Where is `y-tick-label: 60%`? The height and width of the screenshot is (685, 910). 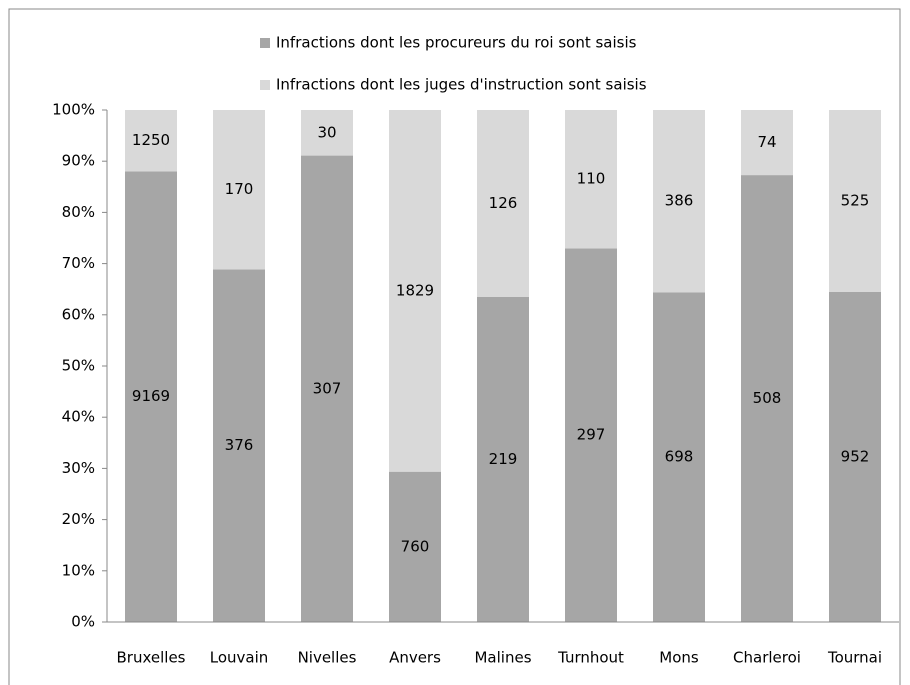
y-tick-label: 60% is located at coordinates (78, 314).